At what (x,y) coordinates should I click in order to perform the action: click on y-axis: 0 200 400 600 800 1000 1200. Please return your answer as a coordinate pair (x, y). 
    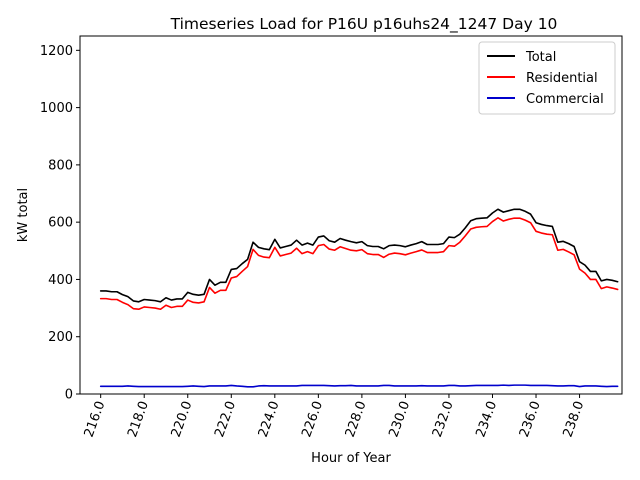
    Looking at the image, I should click on (60, 223).